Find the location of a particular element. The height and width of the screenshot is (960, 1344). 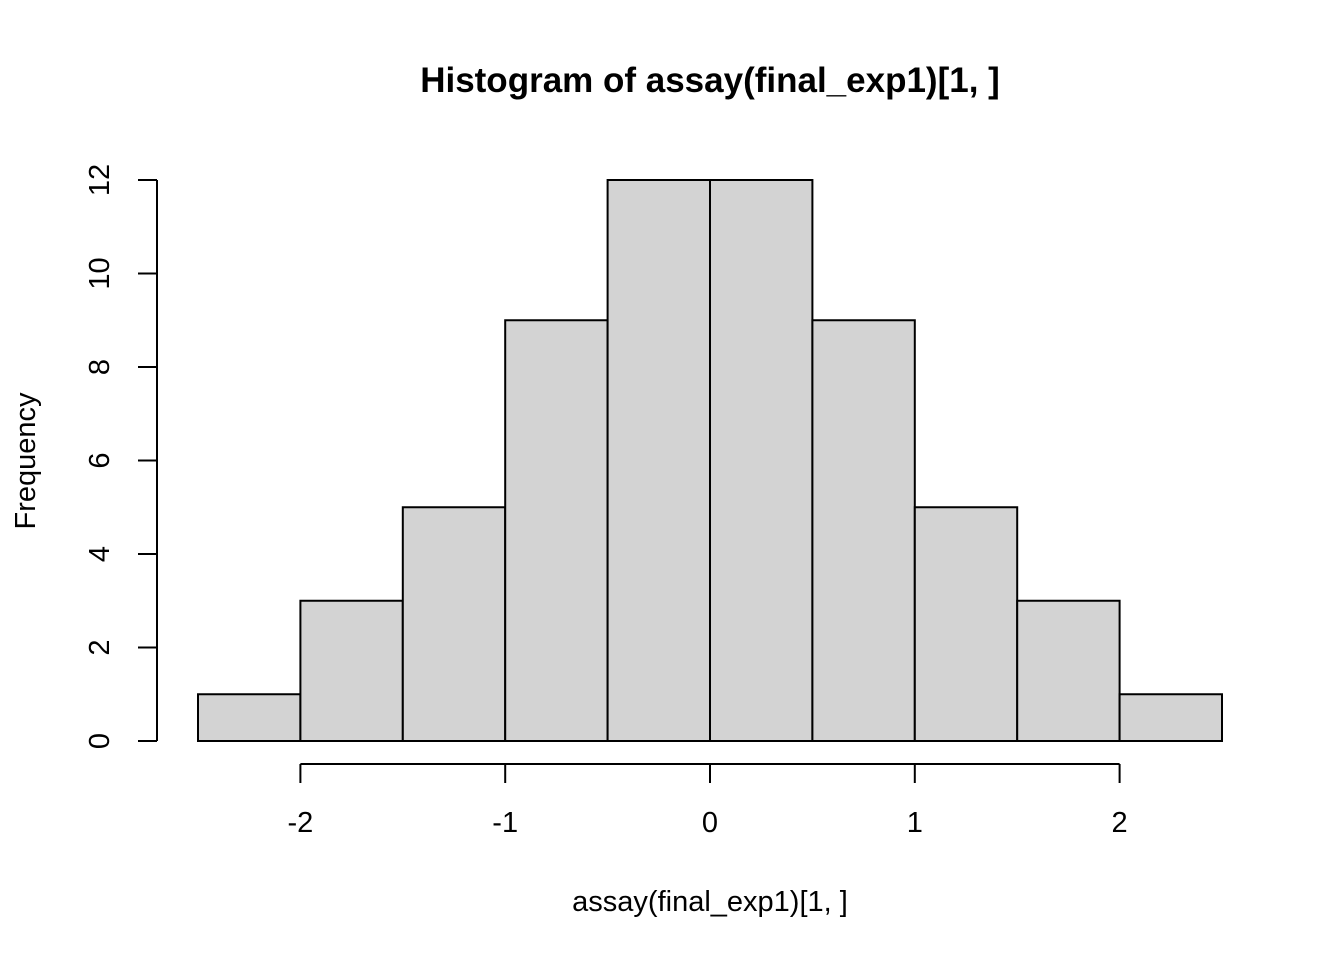

x-tick-label: 1 is located at coordinates (915, 823).